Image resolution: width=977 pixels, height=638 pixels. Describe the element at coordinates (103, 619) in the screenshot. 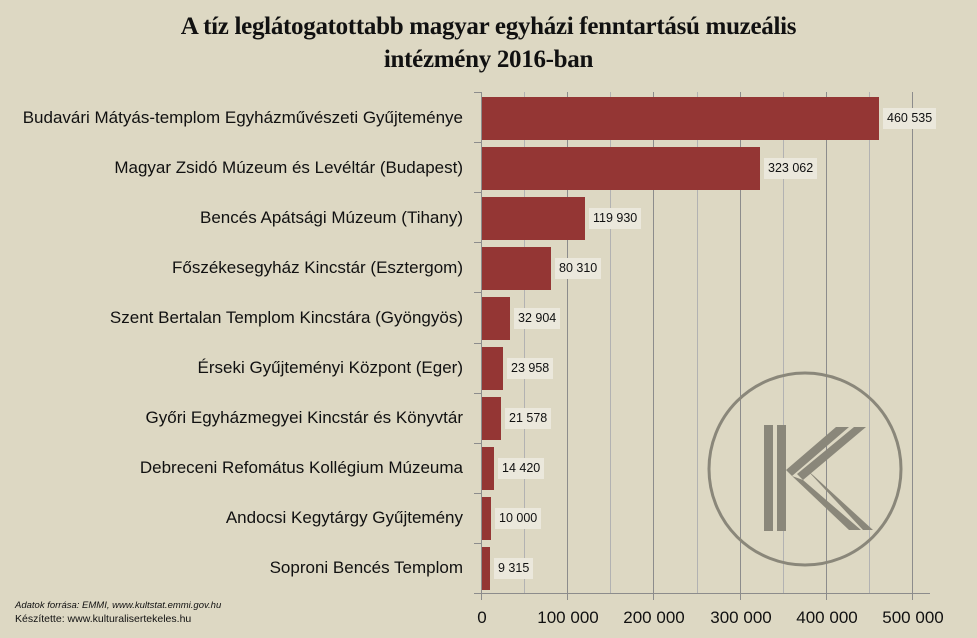

I see `author-credit: Készítette: www.kulturalisertekeles.hu` at that location.